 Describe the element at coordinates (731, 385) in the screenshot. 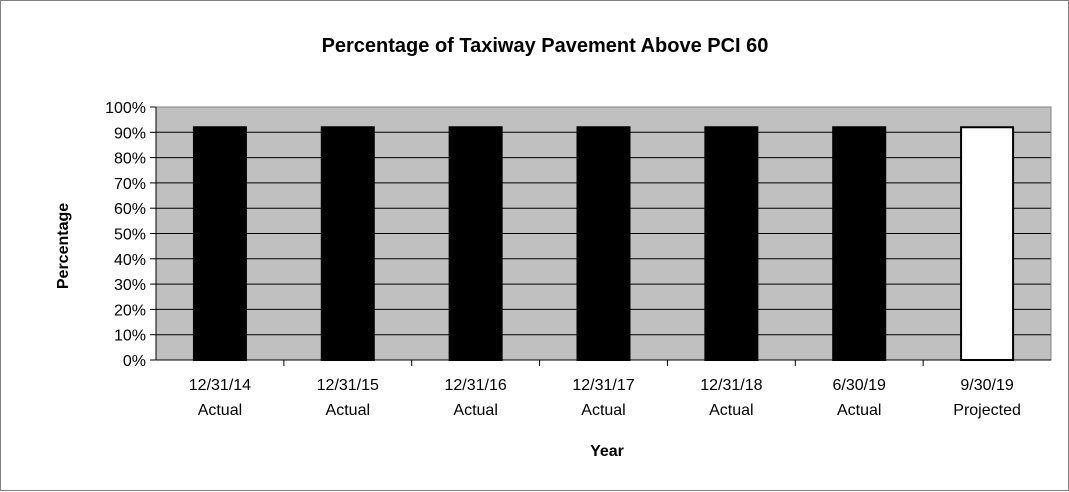

I see `x-tick-label-date: 12/31/18` at that location.